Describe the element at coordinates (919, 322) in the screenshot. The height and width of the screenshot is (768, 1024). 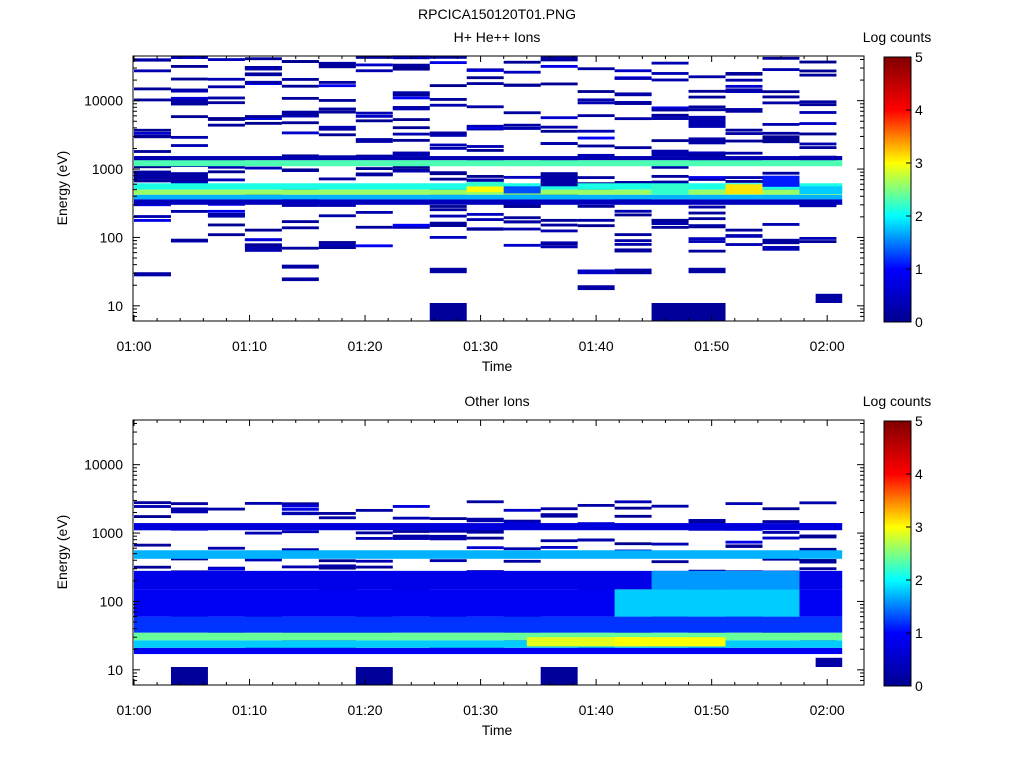
I see `colorbar-tick-label: 0` at that location.